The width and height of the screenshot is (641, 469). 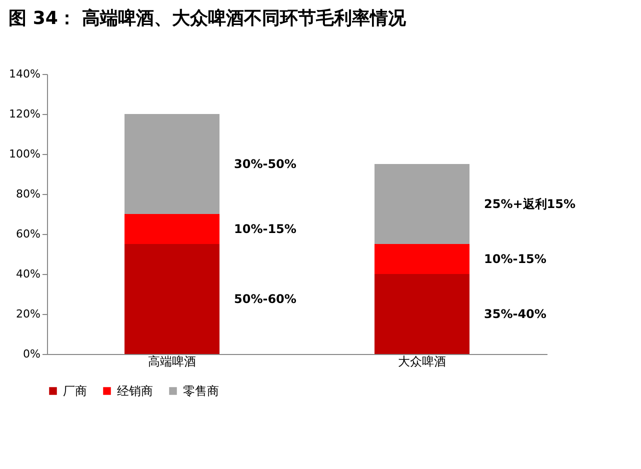 What do you see at coordinates (31, 354) in the screenshot?
I see `y-tick-label: 0%` at bounding box center [31, 354].